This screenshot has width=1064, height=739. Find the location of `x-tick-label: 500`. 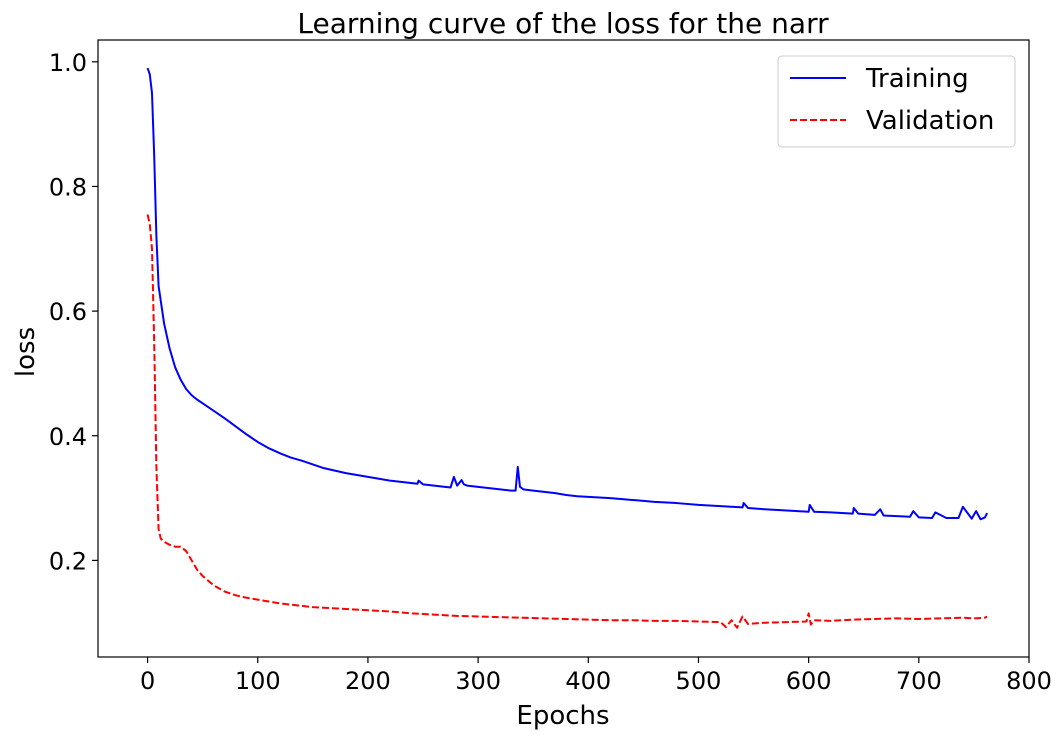

x-tick-label: 500 is located at coordinates (699, 681).